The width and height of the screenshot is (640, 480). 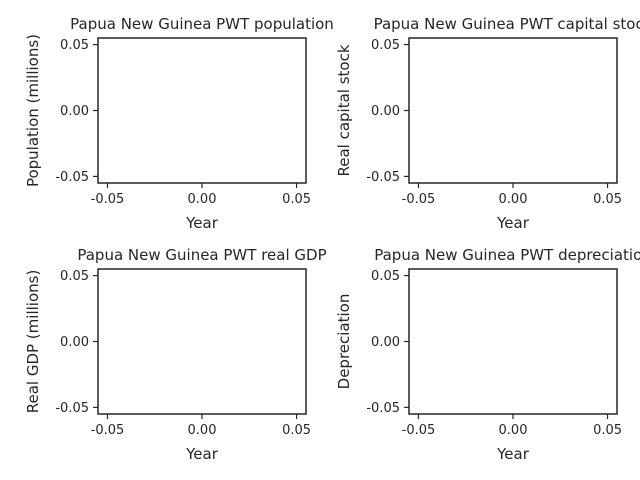 I want to click on chart-title: Papua New Guinea PWT population, so click(x=202, y=24).